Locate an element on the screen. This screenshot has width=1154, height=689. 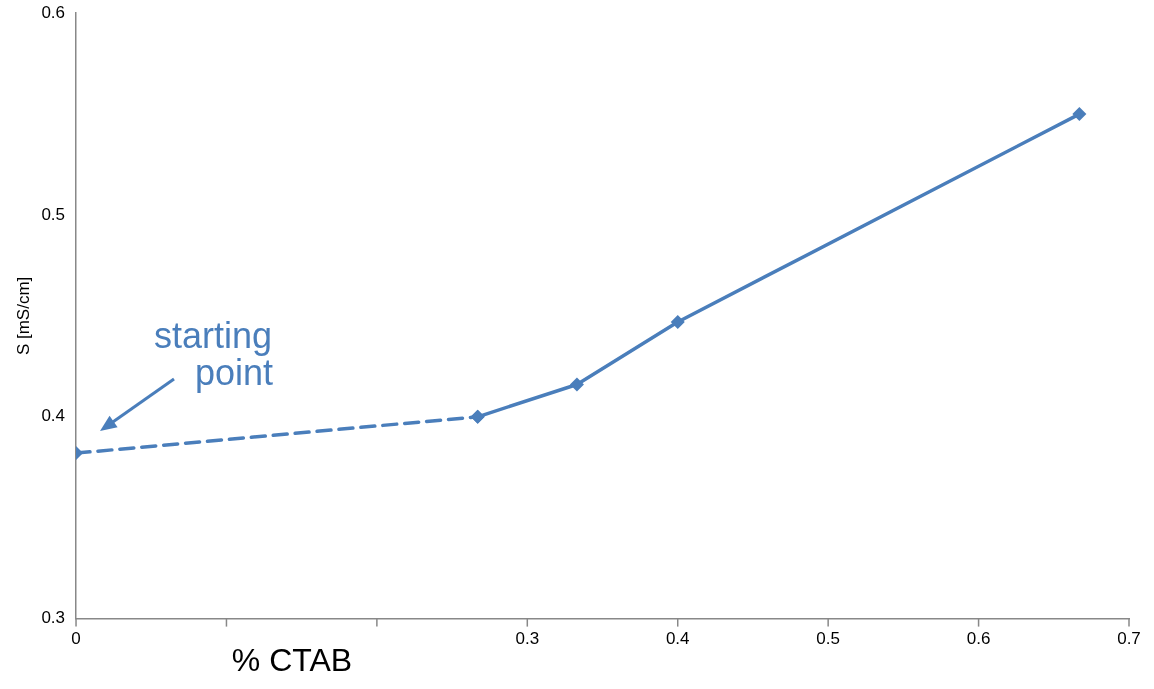
annotation: starting point is located at coordinates (214, 354).